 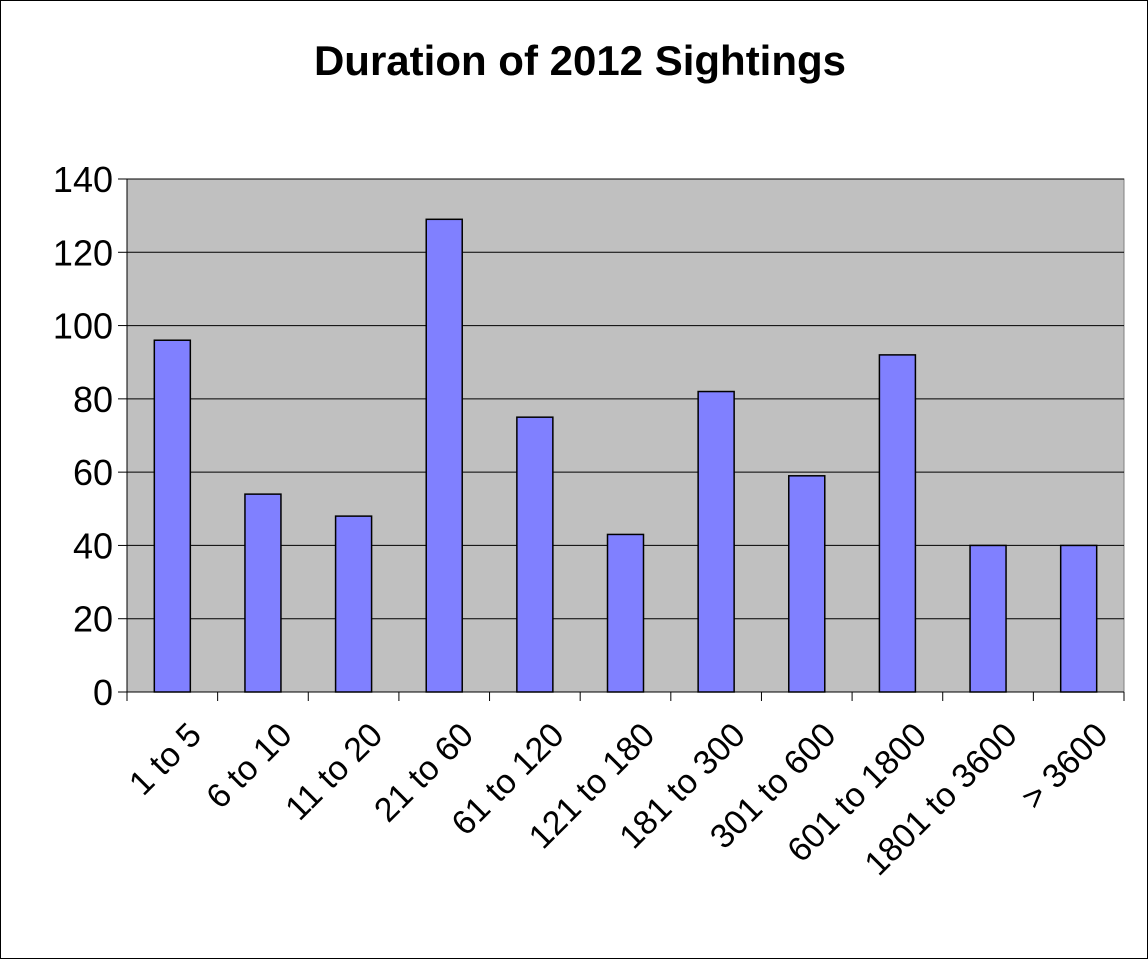 I want to click on y-tick-label: 100, so click(x=83, y=326).